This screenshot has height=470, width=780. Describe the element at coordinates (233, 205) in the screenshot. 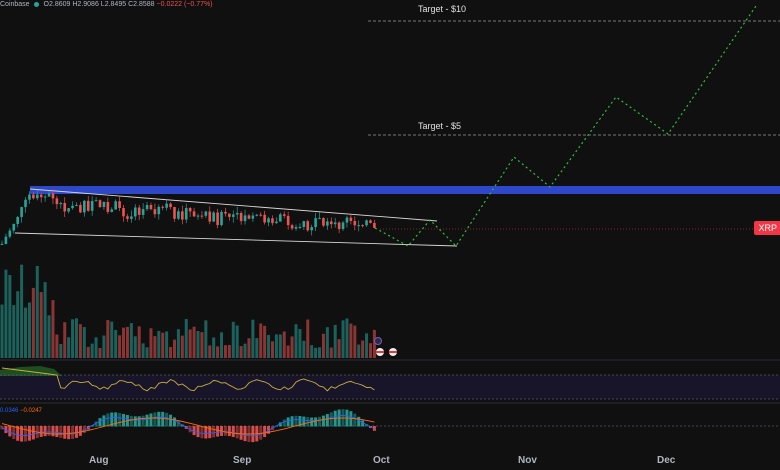

I see `channel-upper-line` at that location.